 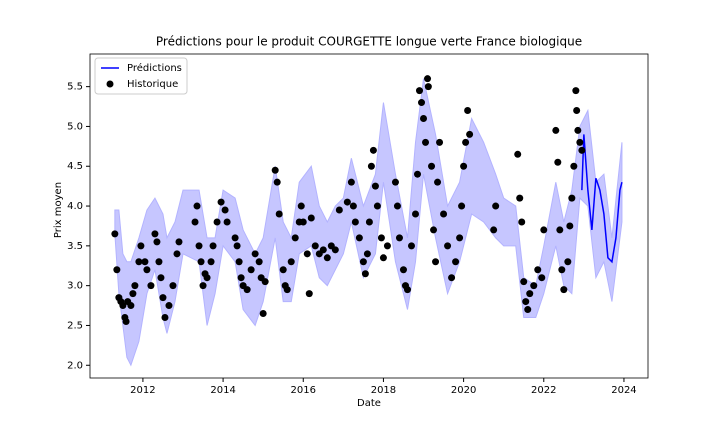 I want to click on x-tick-label: 2014, so click(x=222, y=390).